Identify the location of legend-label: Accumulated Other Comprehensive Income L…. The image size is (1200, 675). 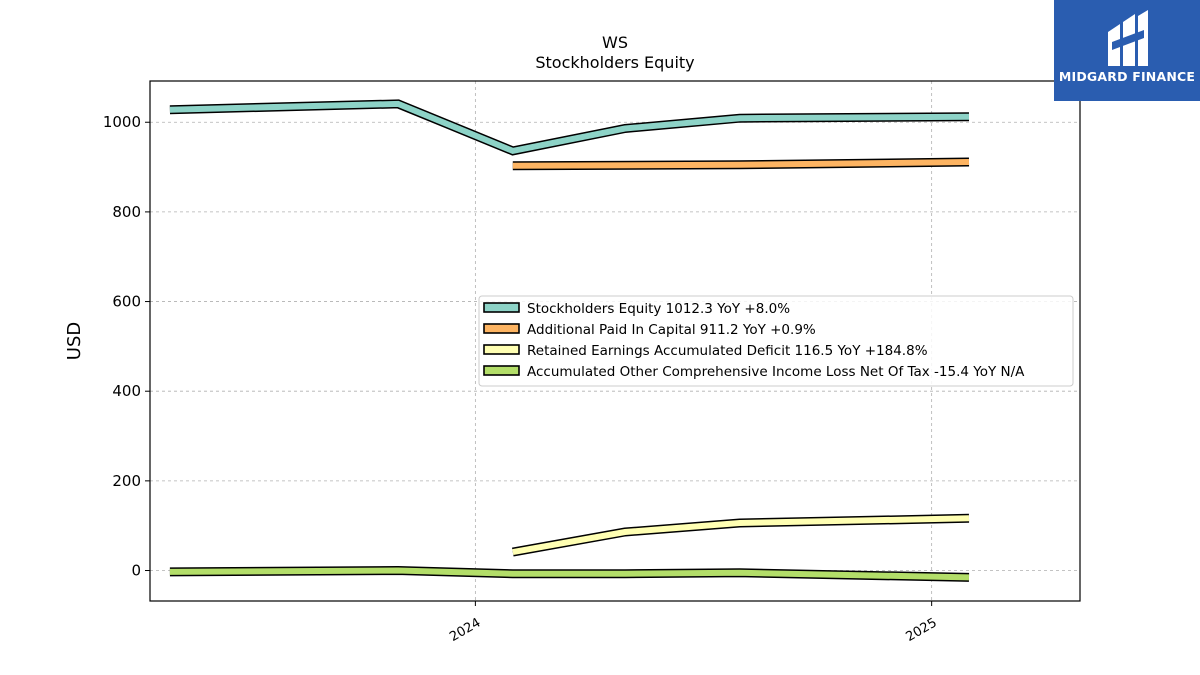
(776, 372).